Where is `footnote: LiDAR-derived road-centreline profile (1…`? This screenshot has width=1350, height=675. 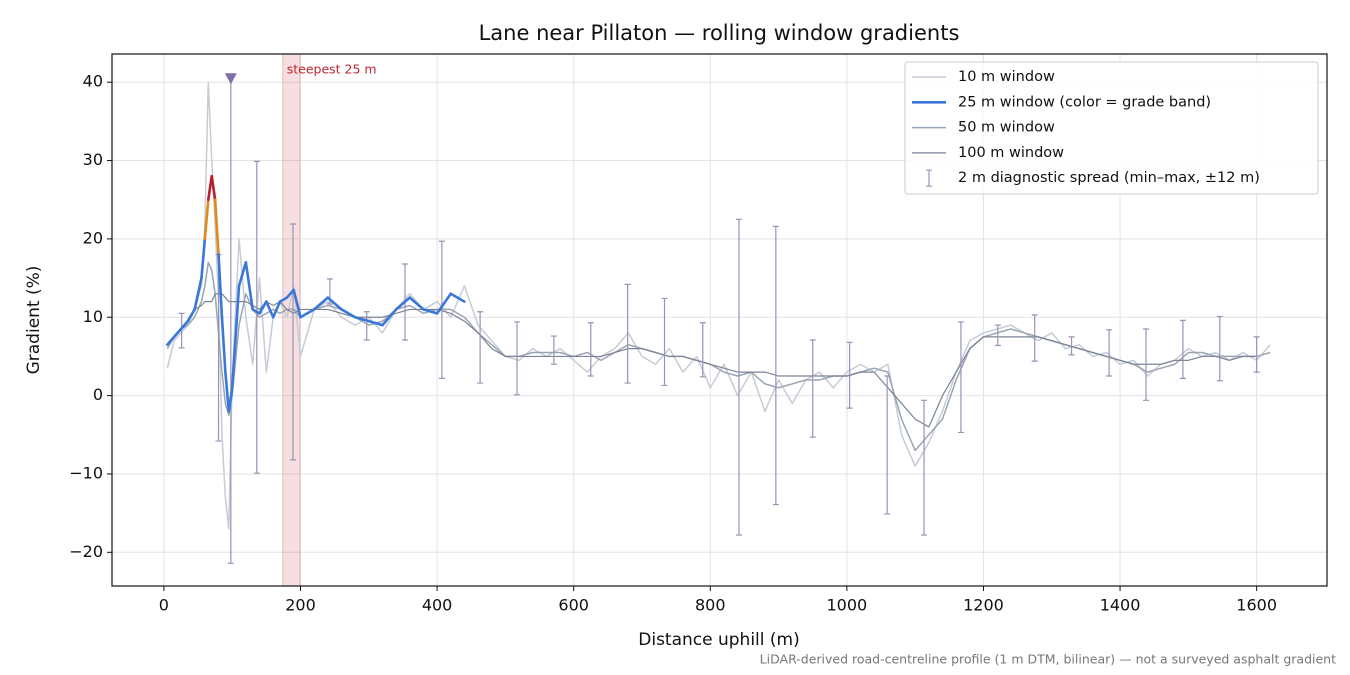
footnote: LiDAR-derived road-centreline profile (1… is located at coordinates (1048, 659).